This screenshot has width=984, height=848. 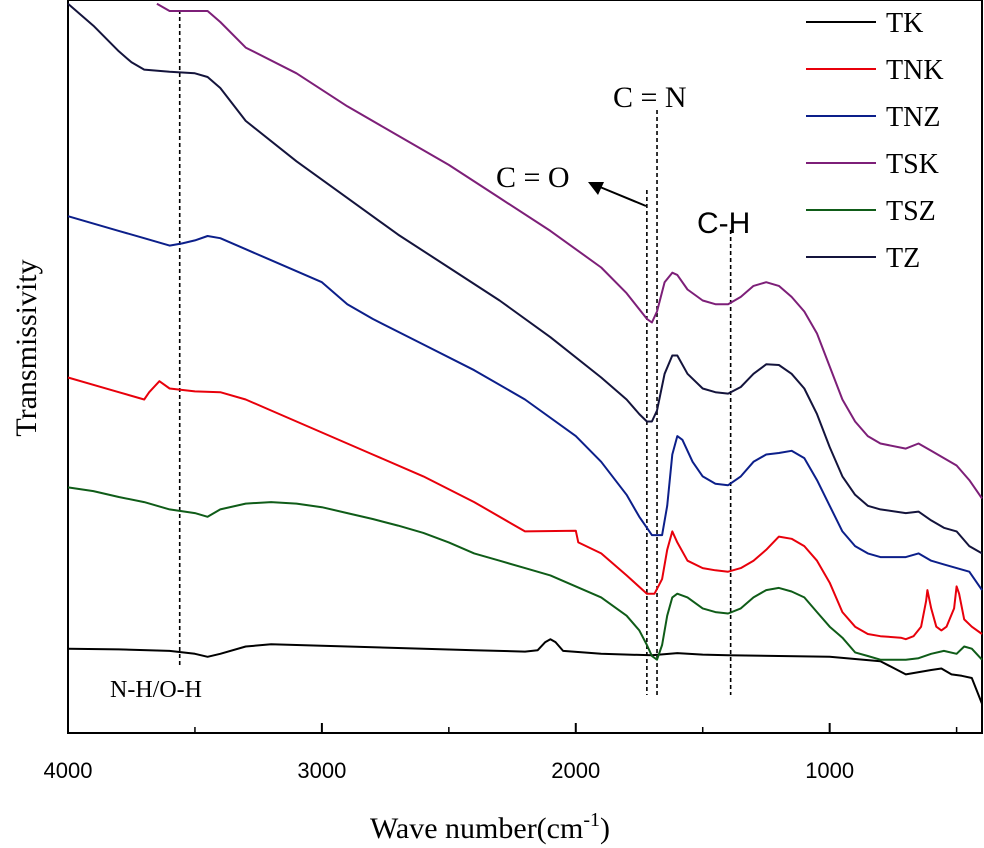 What do you see at coordinates (650, 97) in the screenshot?
I see `annotation-c-n: C = N` at bounding box center [650, 97].